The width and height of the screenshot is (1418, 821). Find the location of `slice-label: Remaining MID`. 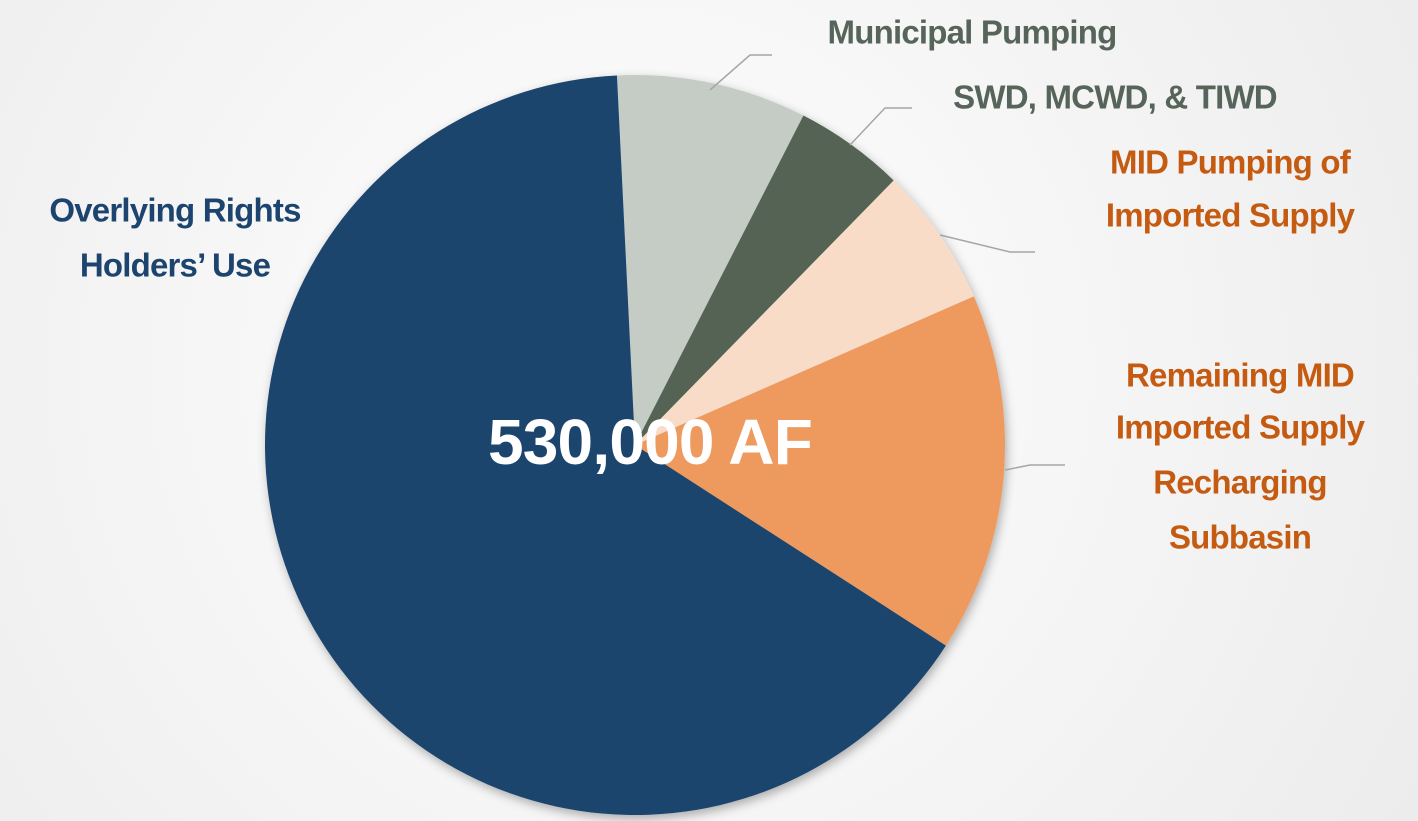

slice-label: Remaining MID is located at coordinates (1240, 375).